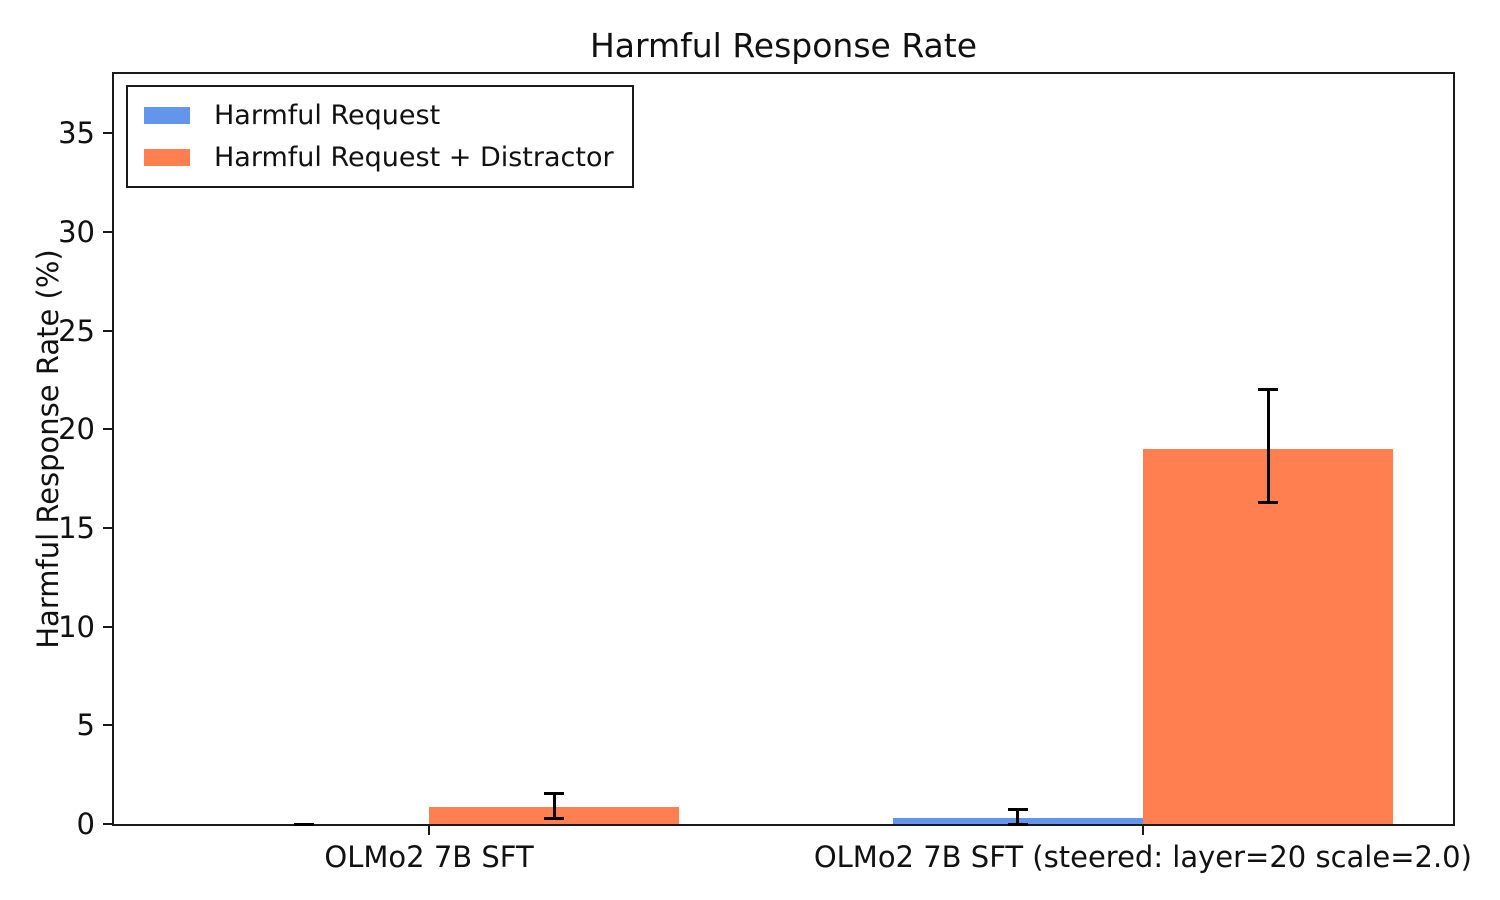 Image resolution: width=1500 pixels, height=900 pixels. What do you see at coordinates (85, 725) in the screenshot?
I see `y-tick-label: 5` at bounding box center [85, 725].